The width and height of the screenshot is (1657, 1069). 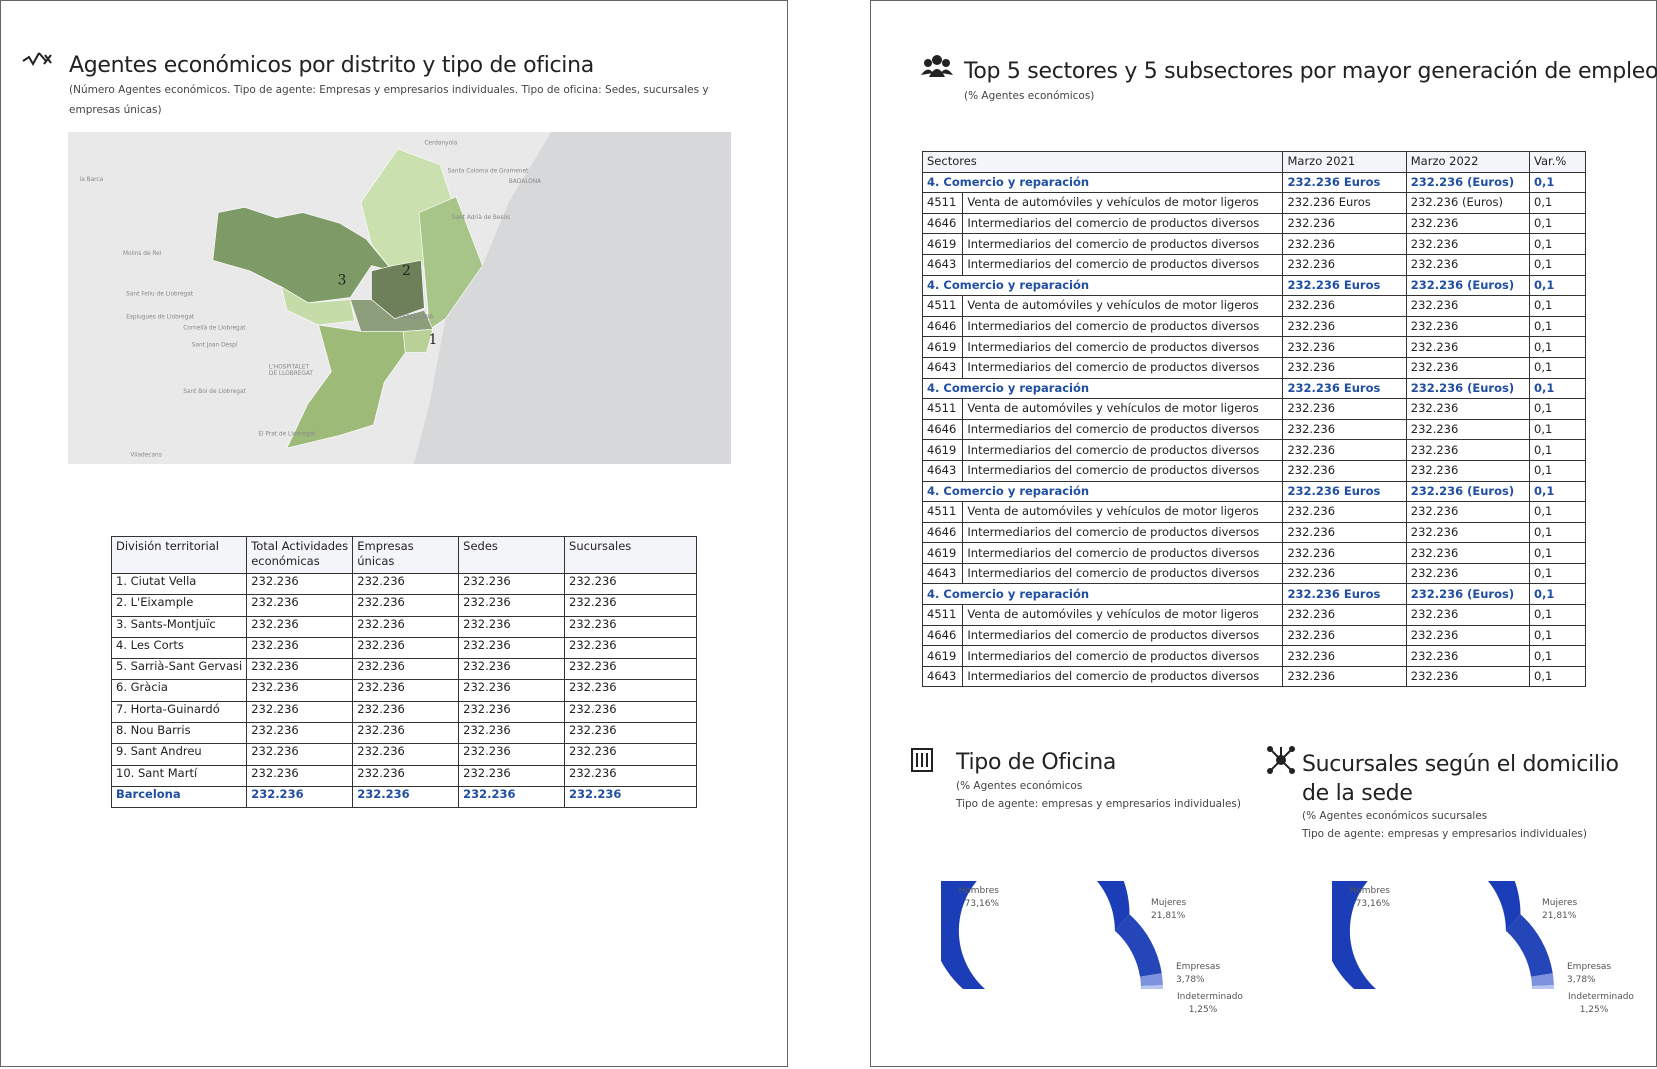 What do you see at coordinates (942, 429) in the screenshot?
I see `table-cell: 4646` at bounding box center [942, 429].